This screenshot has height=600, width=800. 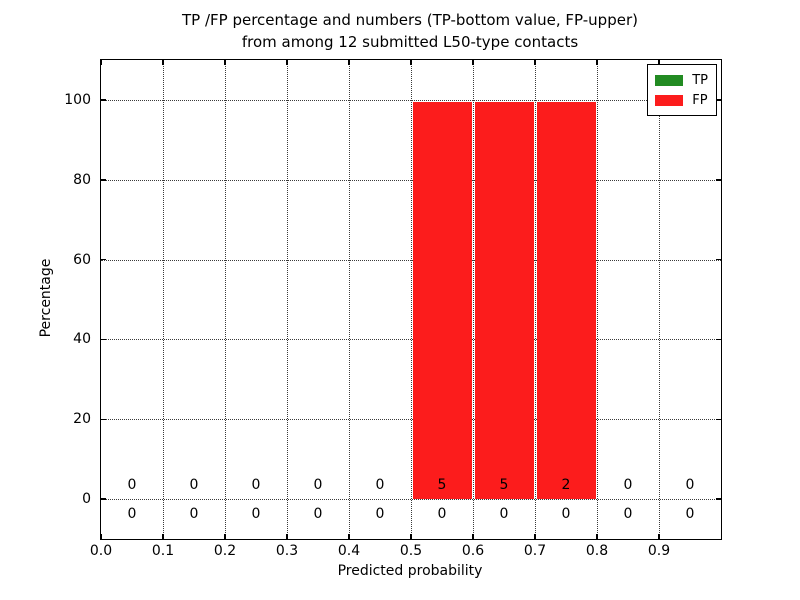 I want to click on legend-entry-tp: TP, so click(x=681, y=80).